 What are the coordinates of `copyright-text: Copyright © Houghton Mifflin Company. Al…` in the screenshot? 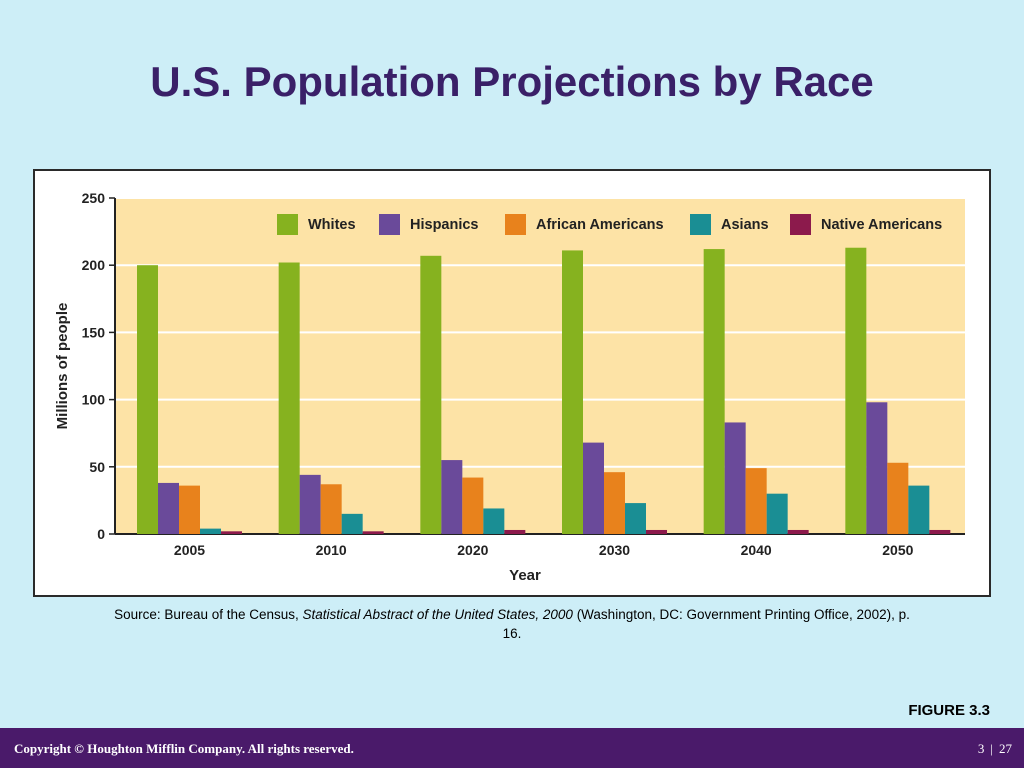 It's located at (184, 748).